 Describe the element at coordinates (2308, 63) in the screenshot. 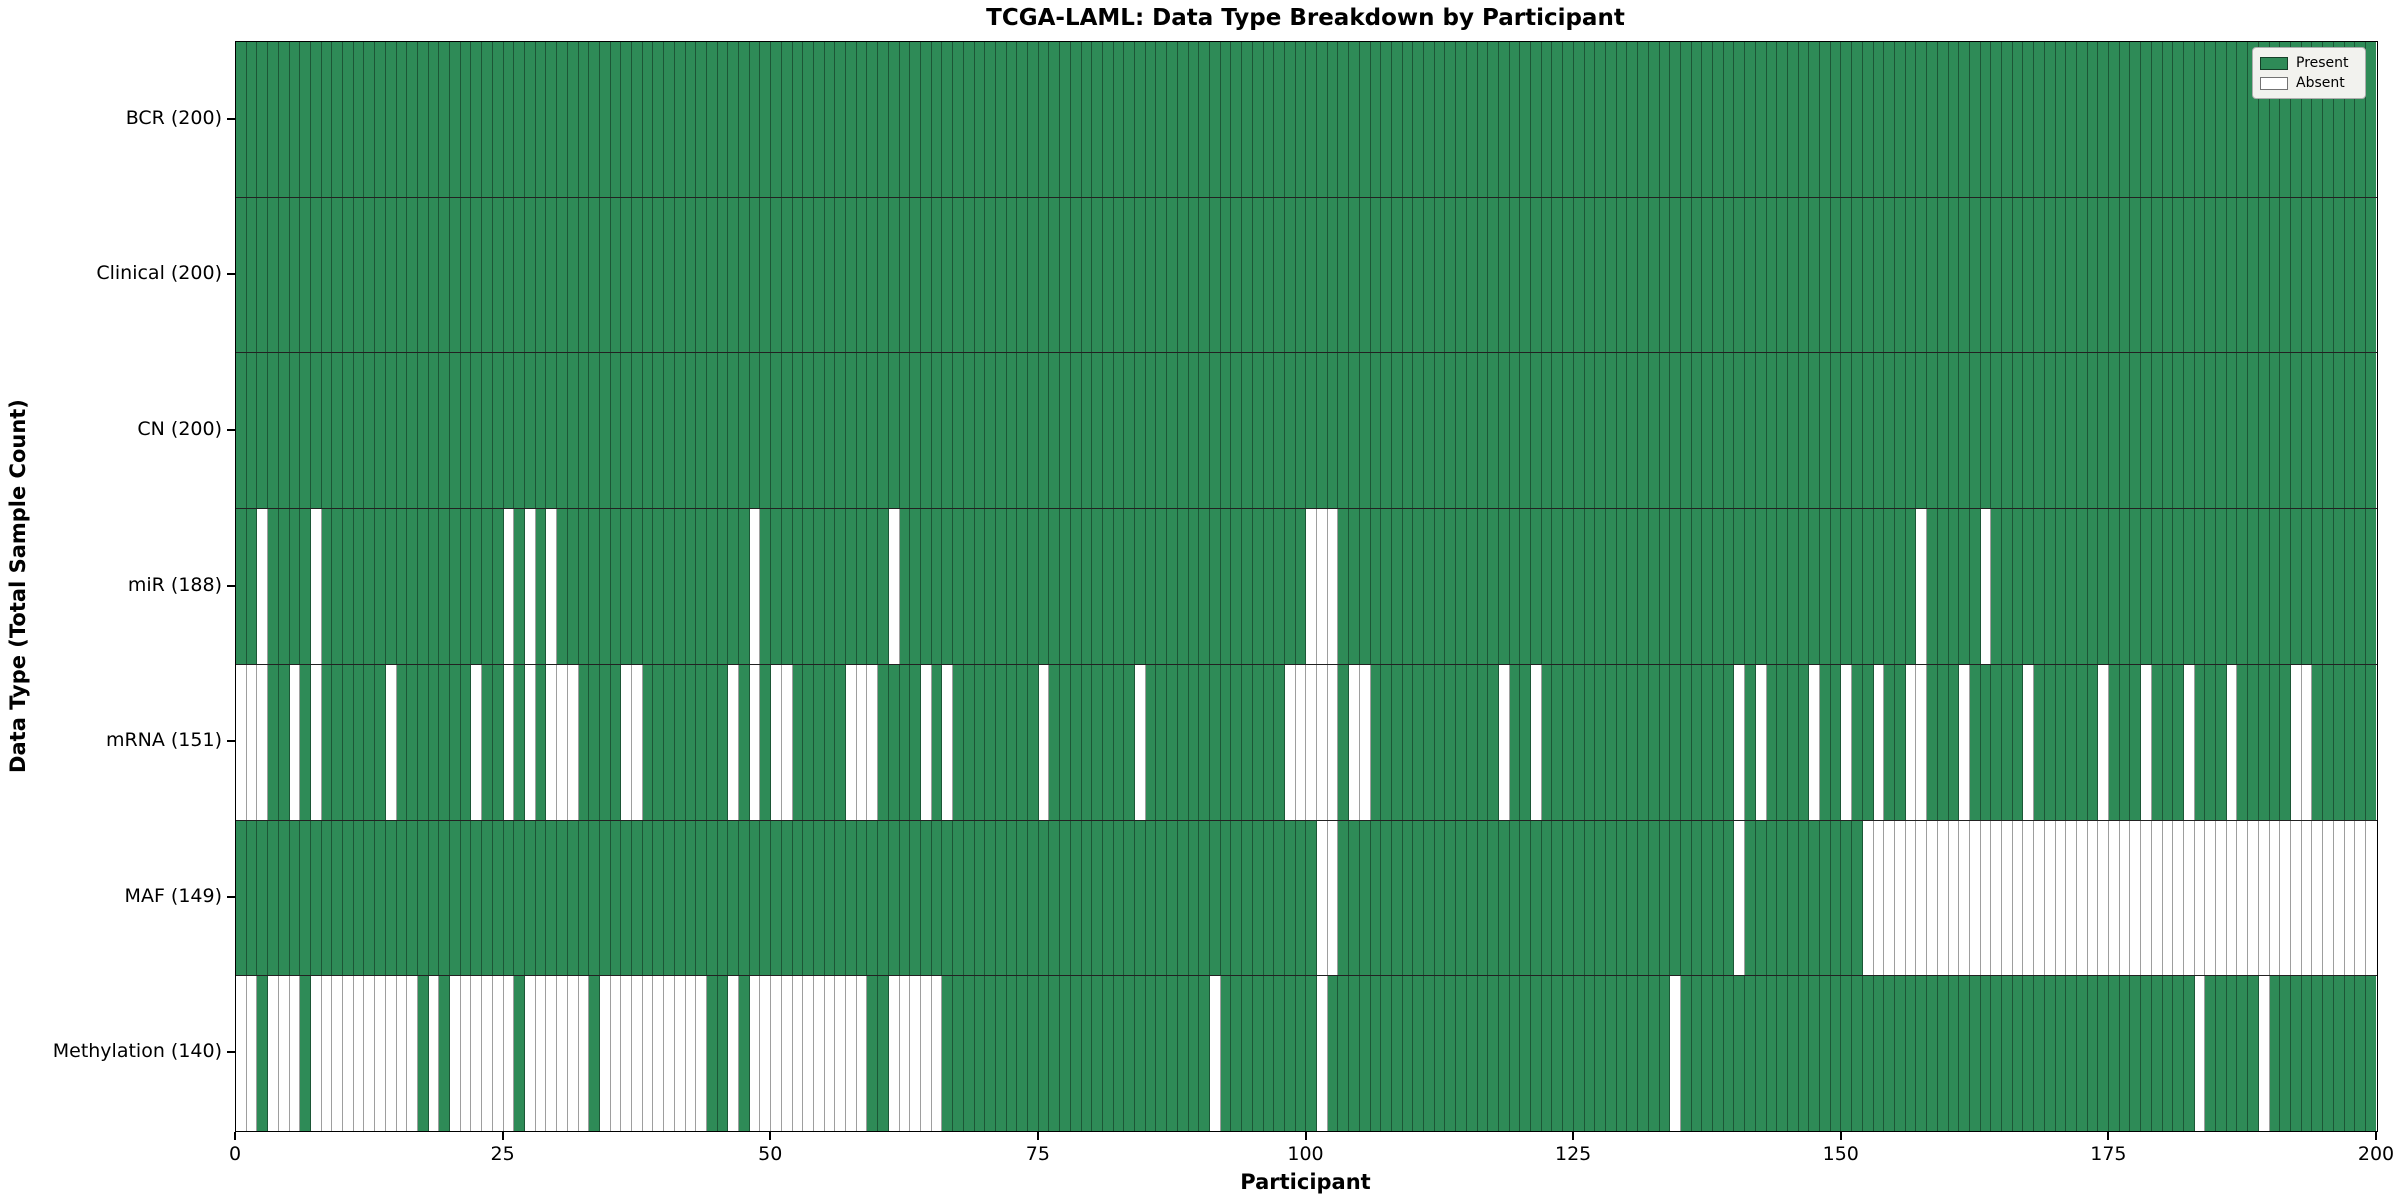

I see `legend-entry-present: Present` at that location.